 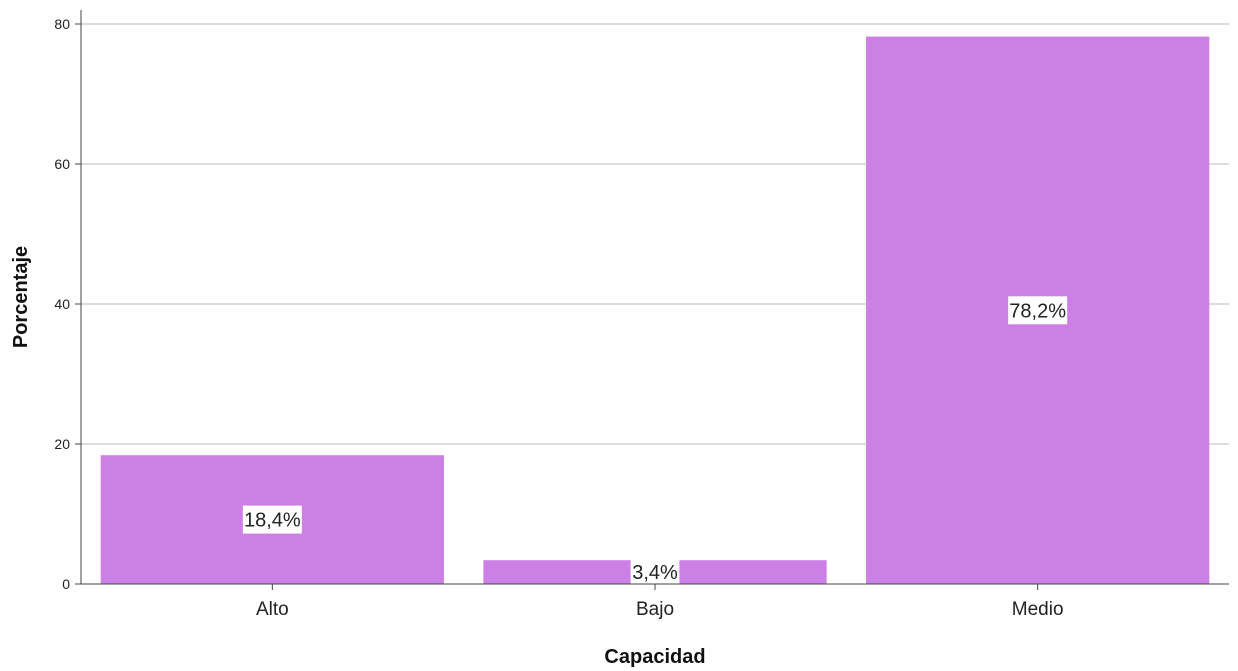 I want to click on y-axis-ticks: 0 20 40 60 80, so click(x=67, y=304).